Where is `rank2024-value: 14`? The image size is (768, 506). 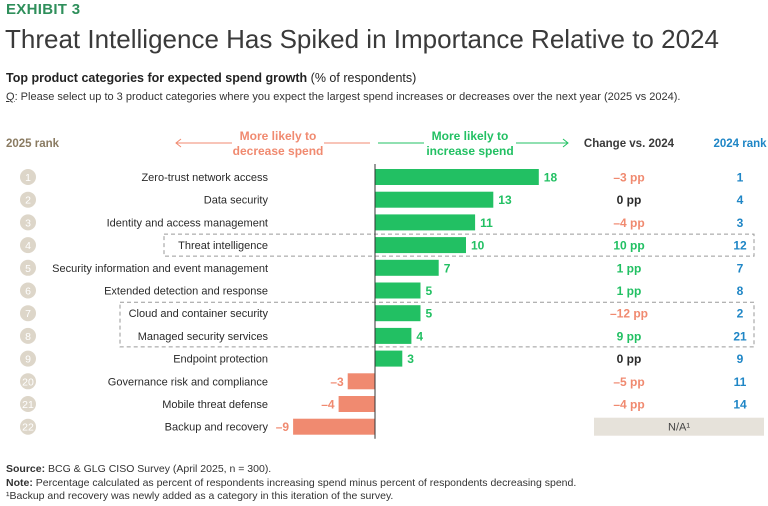
rank2024-value: 14 is located at coordinates (740, 405).